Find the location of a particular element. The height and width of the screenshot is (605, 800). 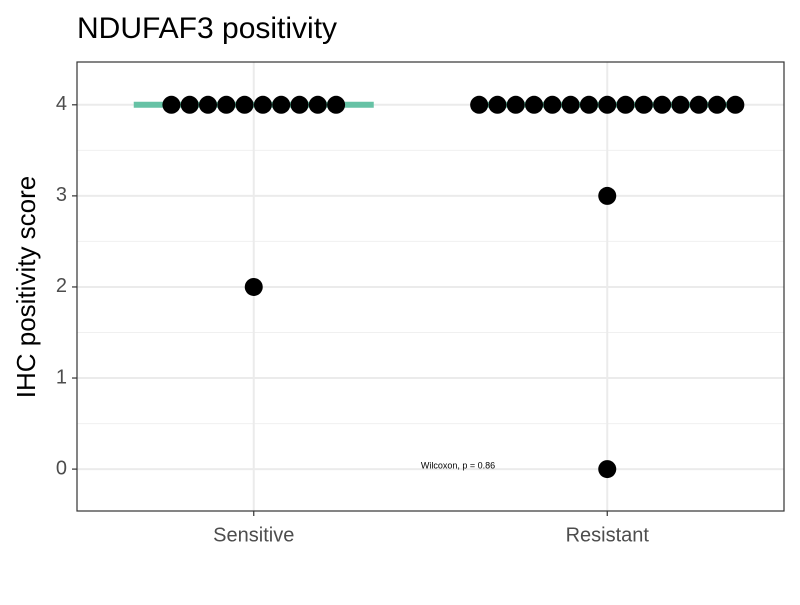

x-tick-label: Sensitive is located at coordinates (253, 535).